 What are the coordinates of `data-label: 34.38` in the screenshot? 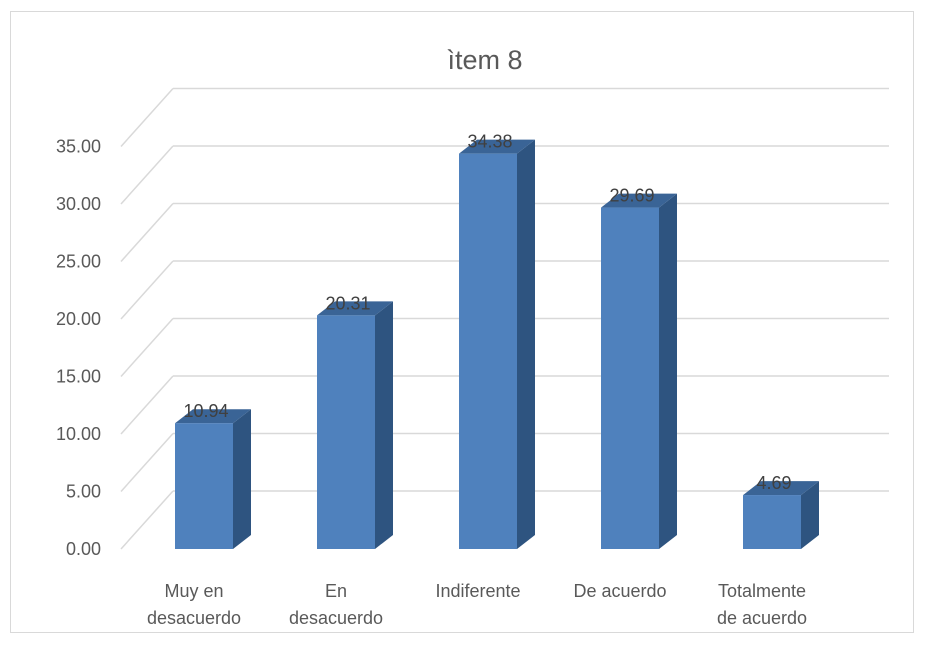 It's located at (489, 142).